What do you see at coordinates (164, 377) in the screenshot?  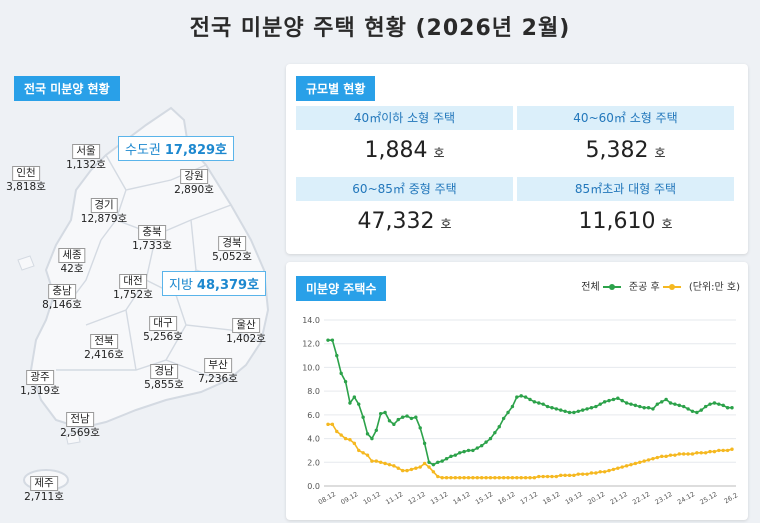 I see `region-gyeongnam: 경남 5,855호` at bounding box center [164, 377].